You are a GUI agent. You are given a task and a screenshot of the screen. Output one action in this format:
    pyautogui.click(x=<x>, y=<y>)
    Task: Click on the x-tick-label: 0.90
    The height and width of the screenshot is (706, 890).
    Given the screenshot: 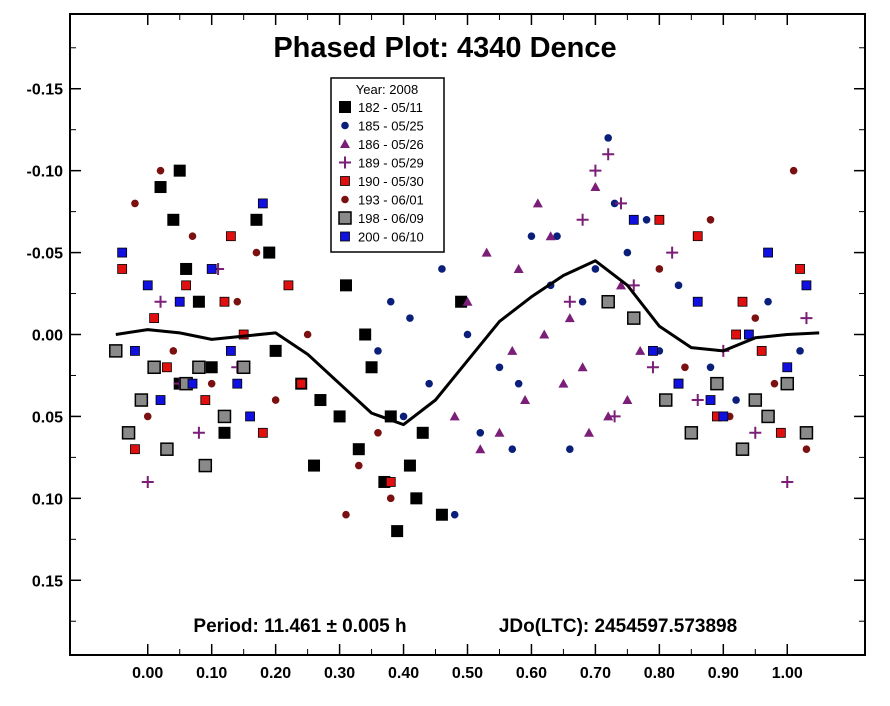 What is the action you would take?
    pyautogui.click(x=723, y=673)
    